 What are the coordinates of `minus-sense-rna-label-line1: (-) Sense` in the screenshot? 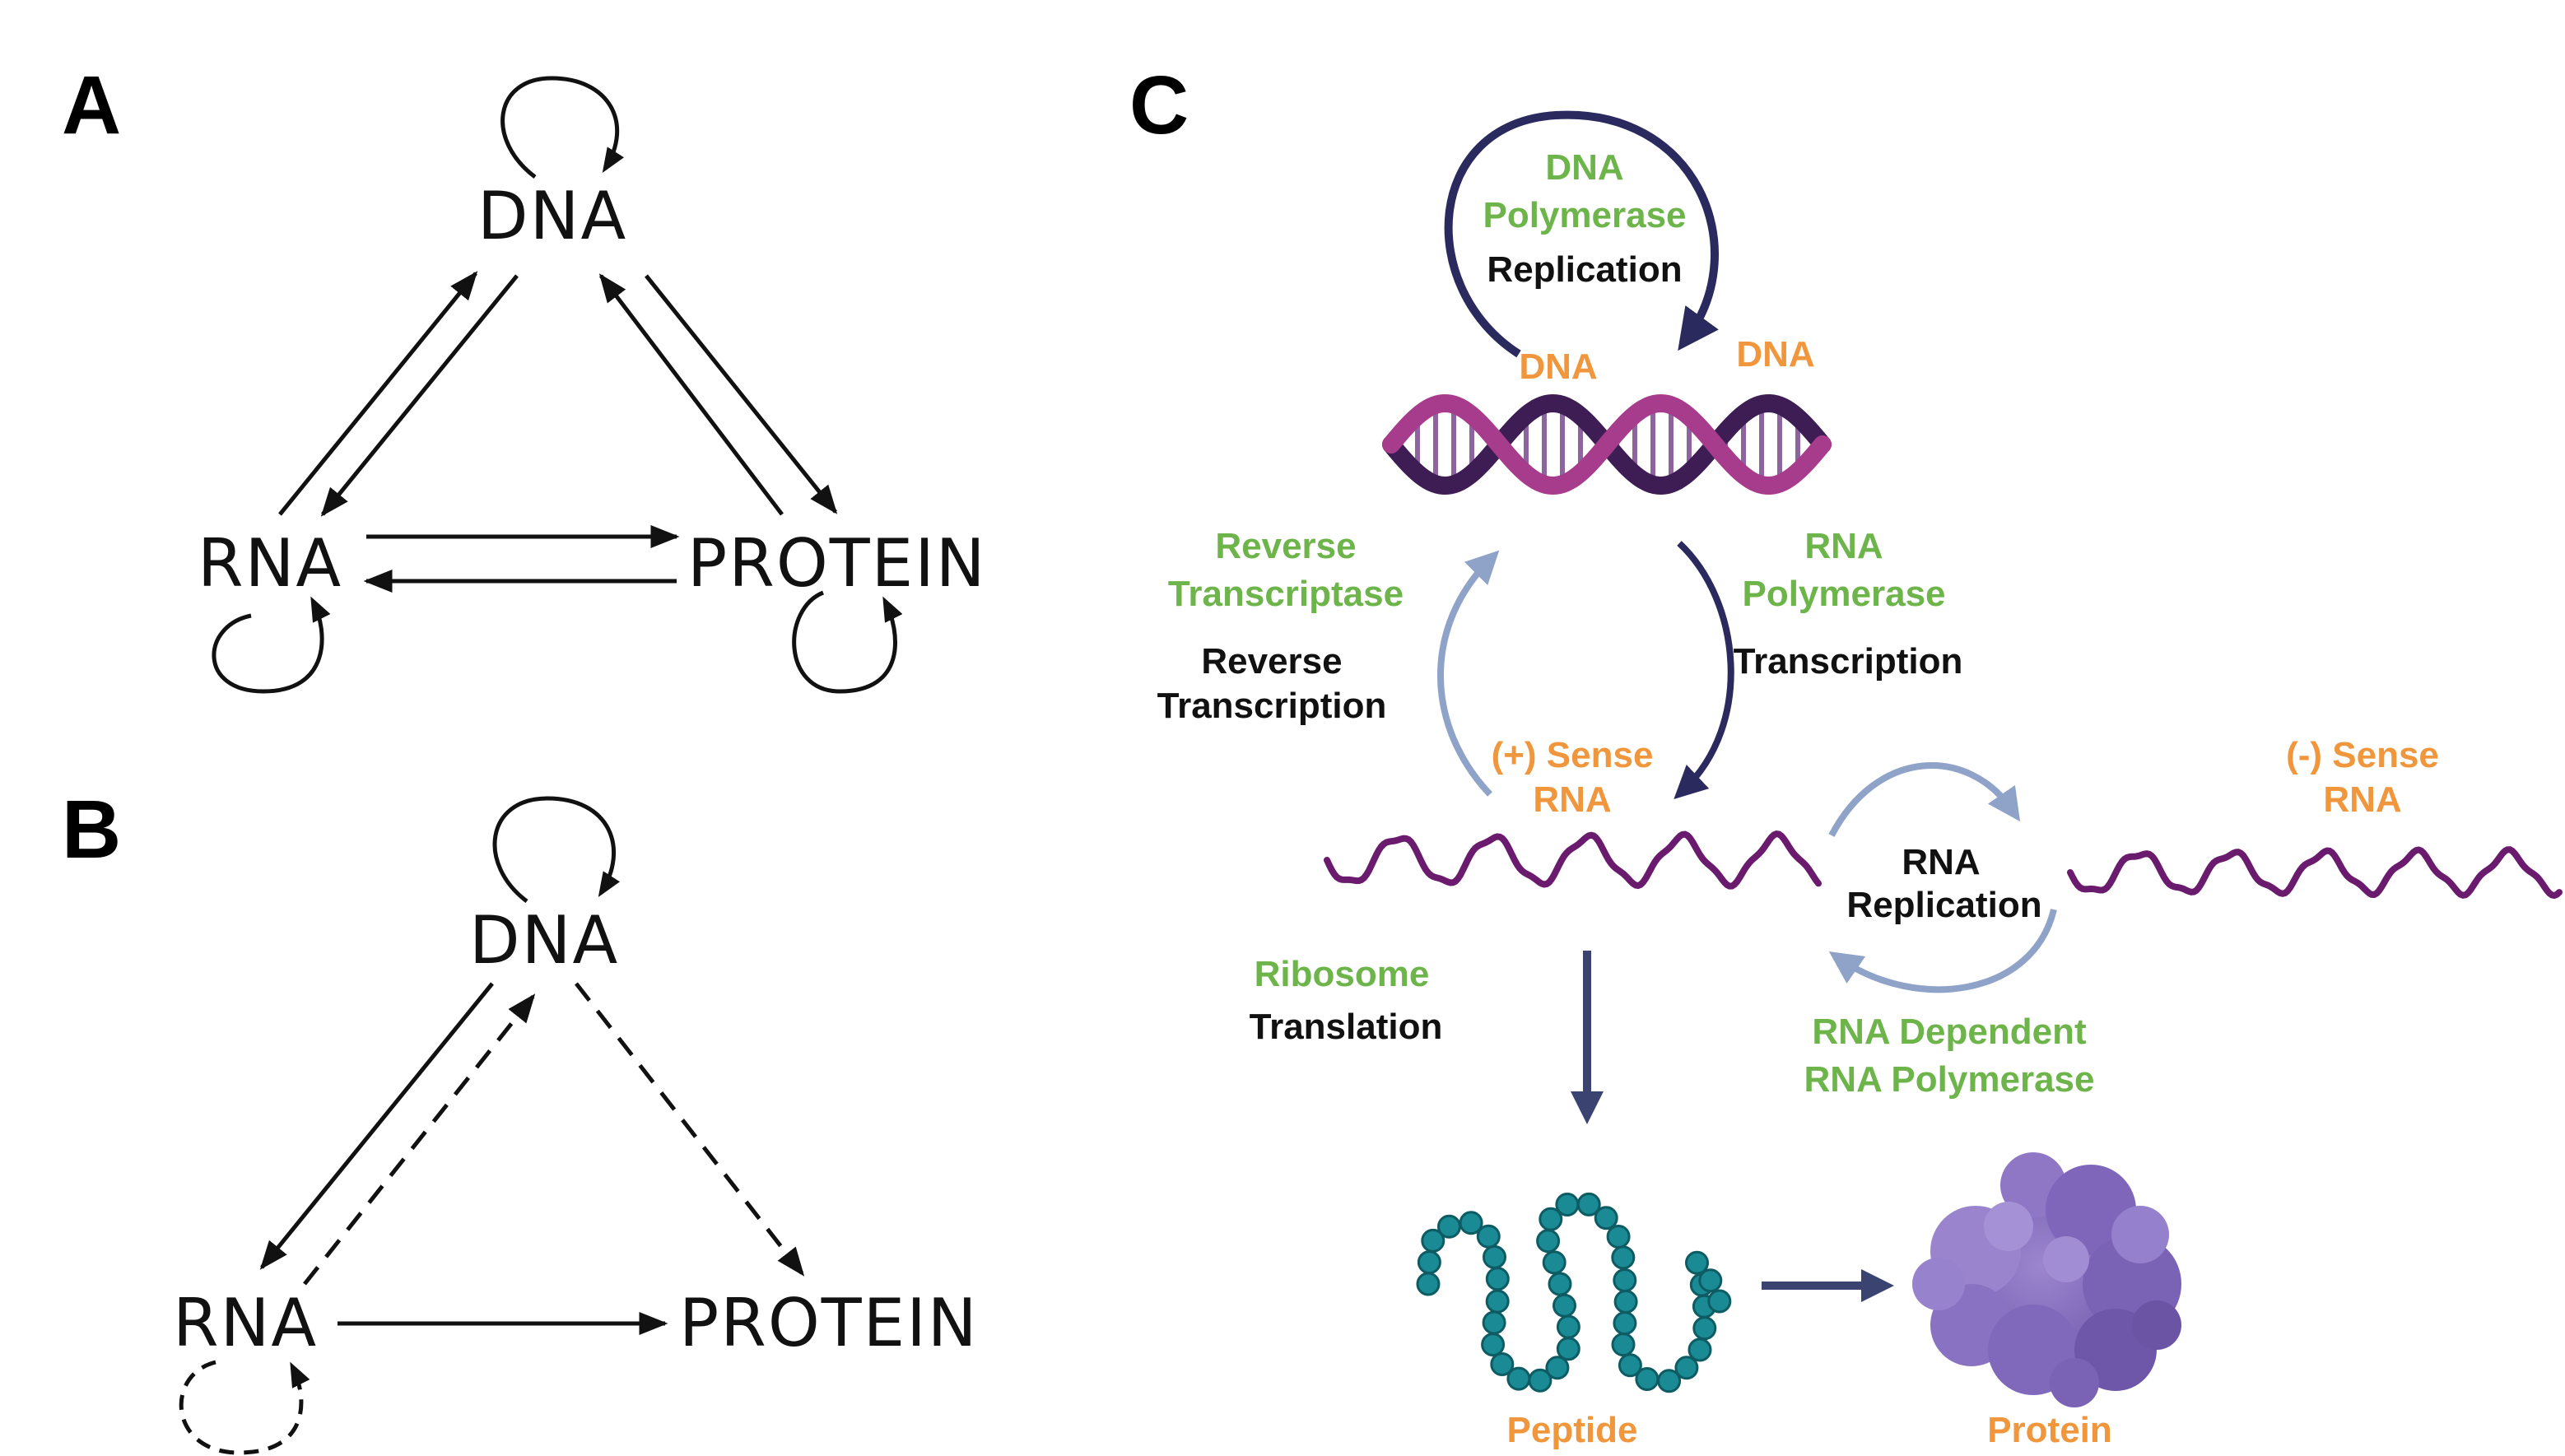 It's located at (2362, 755).